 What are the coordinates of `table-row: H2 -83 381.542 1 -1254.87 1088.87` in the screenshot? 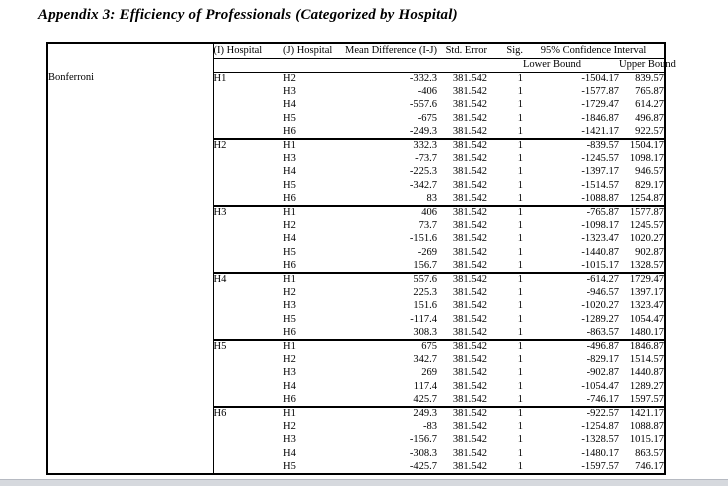 It's located at (356, 426).